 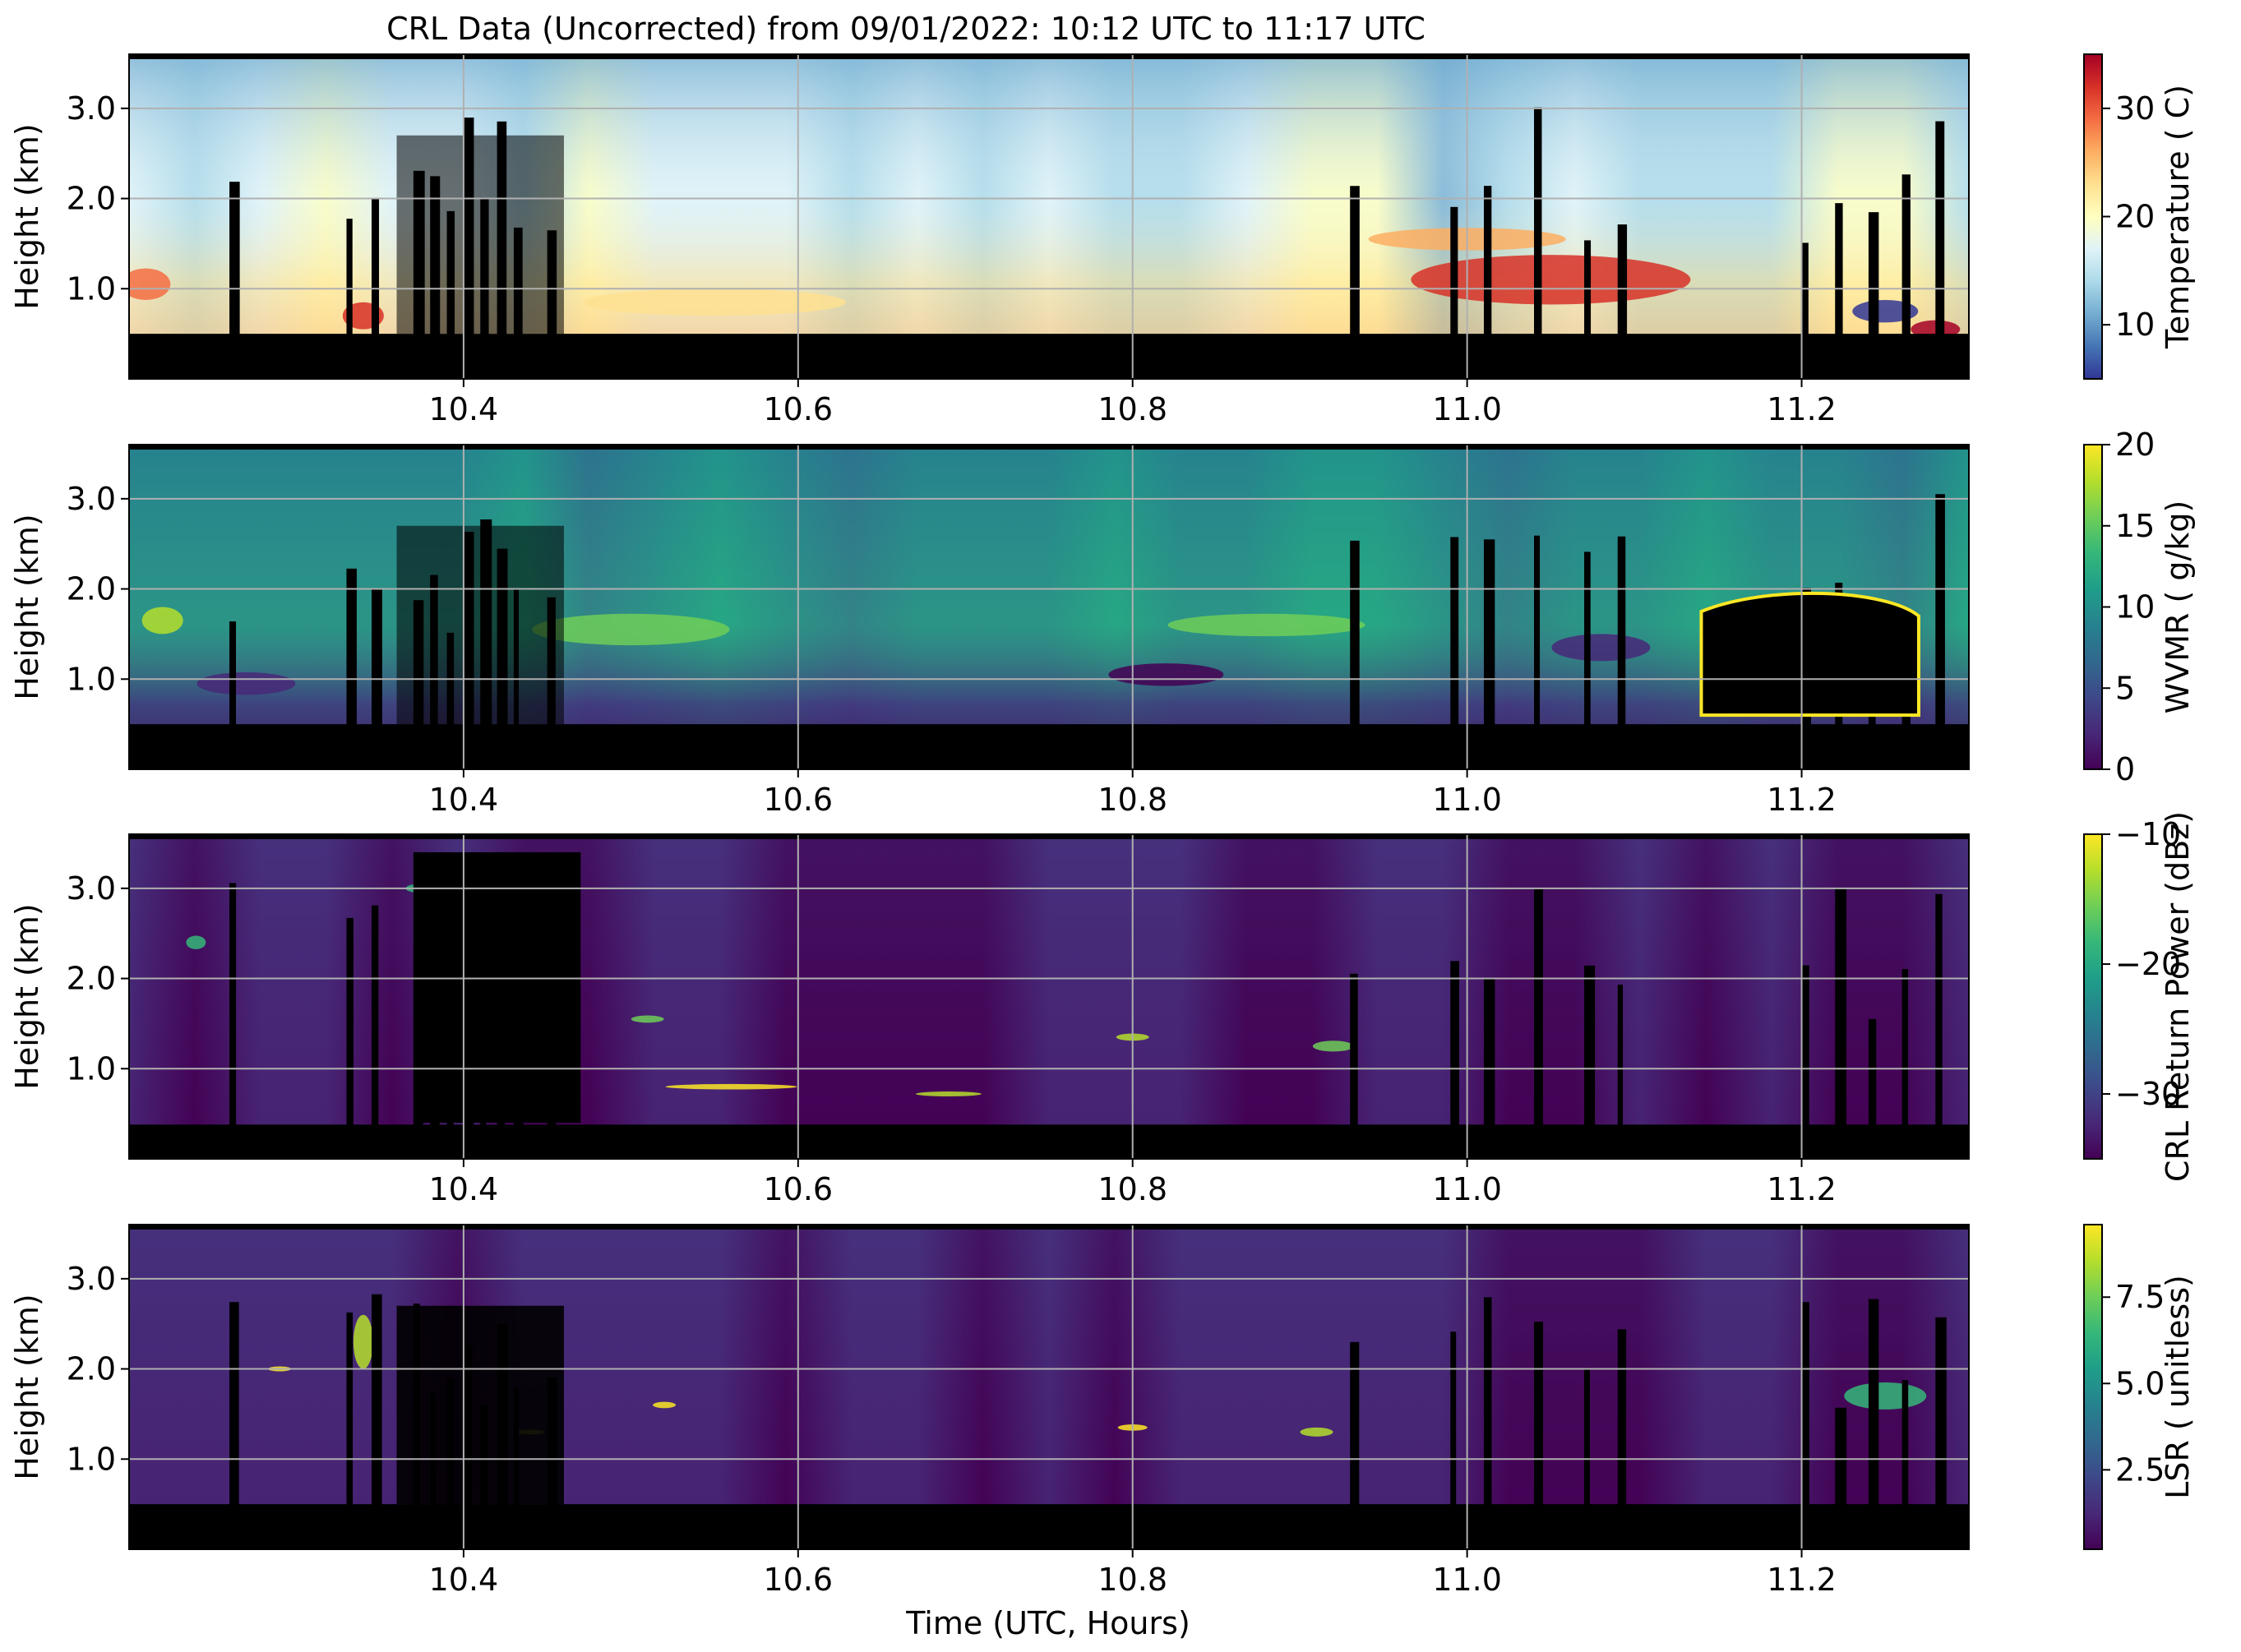 What do you see at coordinates (2135, 217) in the screenshot?
I see `colorbar-tick-label: 20` at bounding box center [2135, 217].